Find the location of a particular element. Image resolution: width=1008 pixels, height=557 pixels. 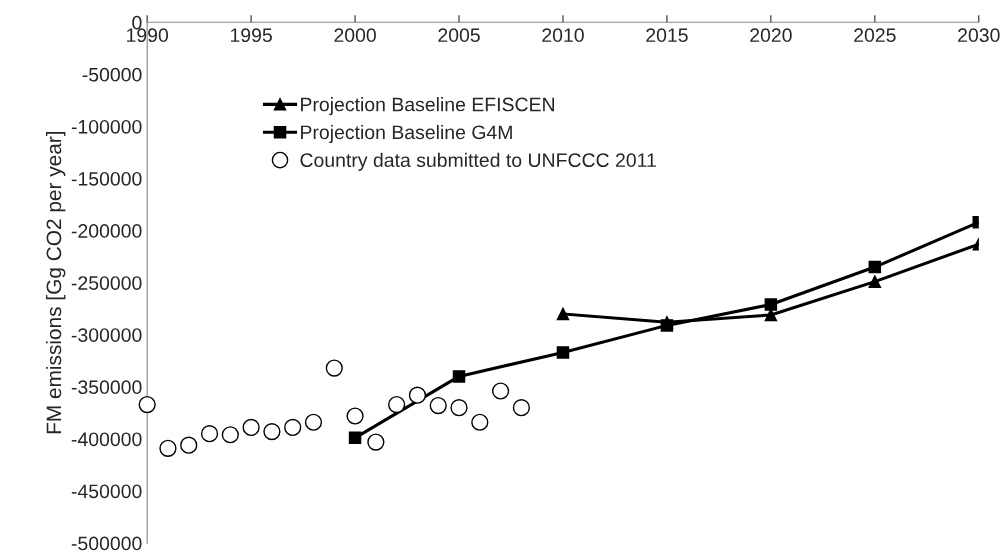

legend-label: Projection Baseline EFISCEN is located at coordinates (427, 106).